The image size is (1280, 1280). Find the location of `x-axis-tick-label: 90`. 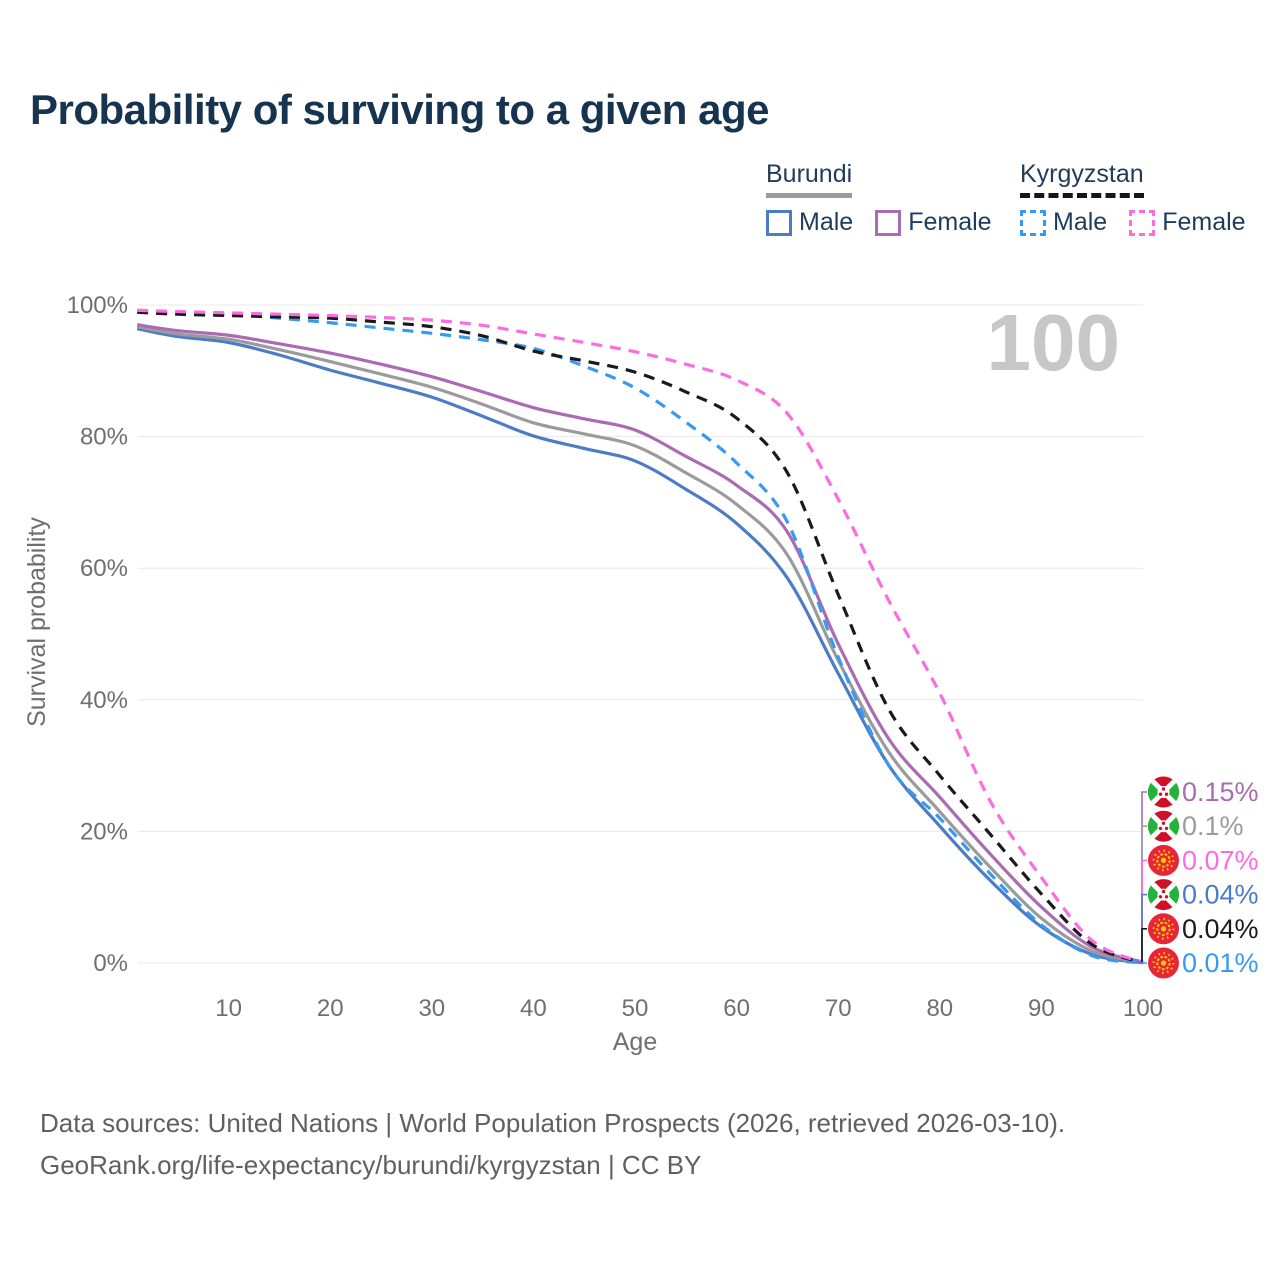

x-axis-tick-label: 90 is located at coordinates (1041, 1008).